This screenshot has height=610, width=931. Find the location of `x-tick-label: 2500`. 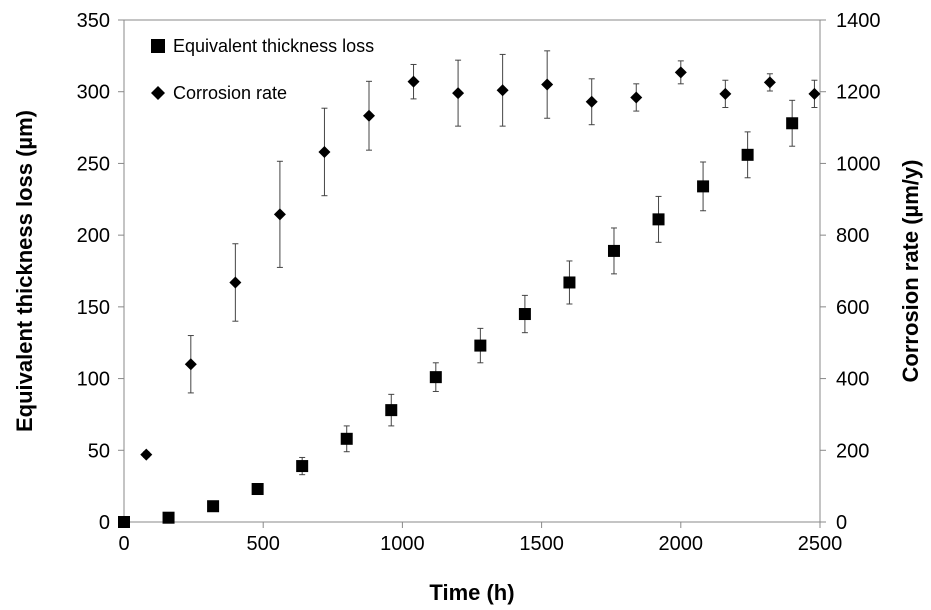

x-tick-label: 2500 is located at coordinates (820, 544).